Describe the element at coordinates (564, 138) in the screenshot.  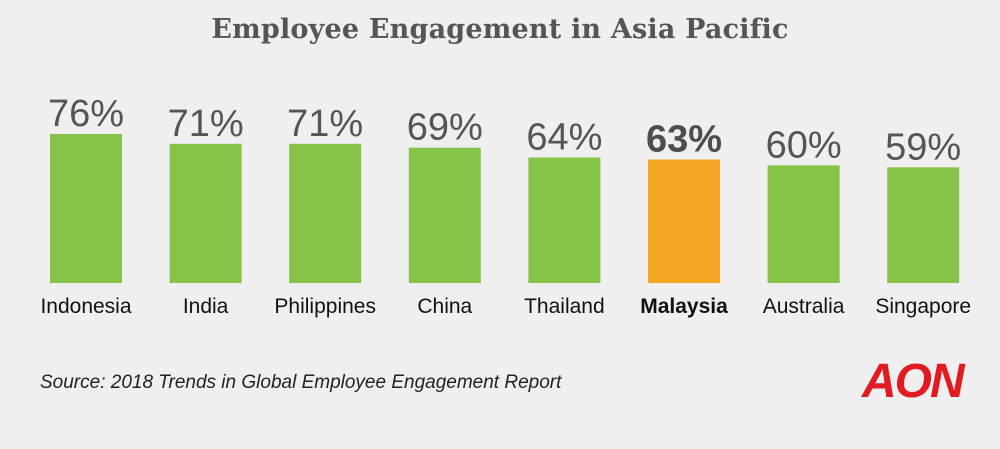
I see `value-label-thailand: 64%` at that location.